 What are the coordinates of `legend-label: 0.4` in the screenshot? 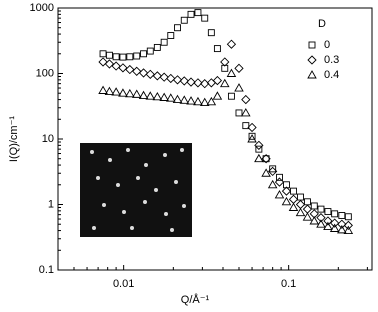 It's located at (331, 75).